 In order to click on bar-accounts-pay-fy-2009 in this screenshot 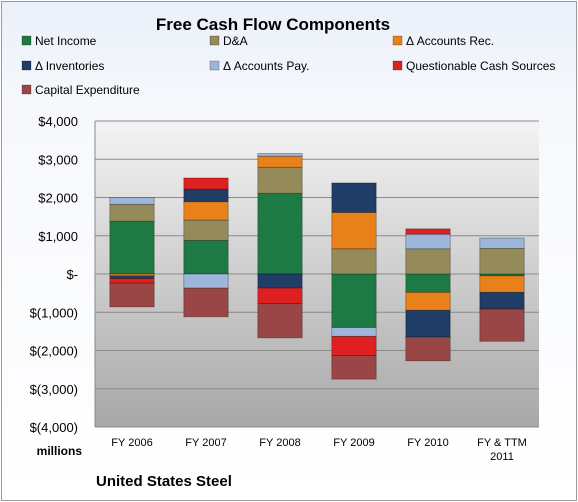, I will do `click(354, 332)`.